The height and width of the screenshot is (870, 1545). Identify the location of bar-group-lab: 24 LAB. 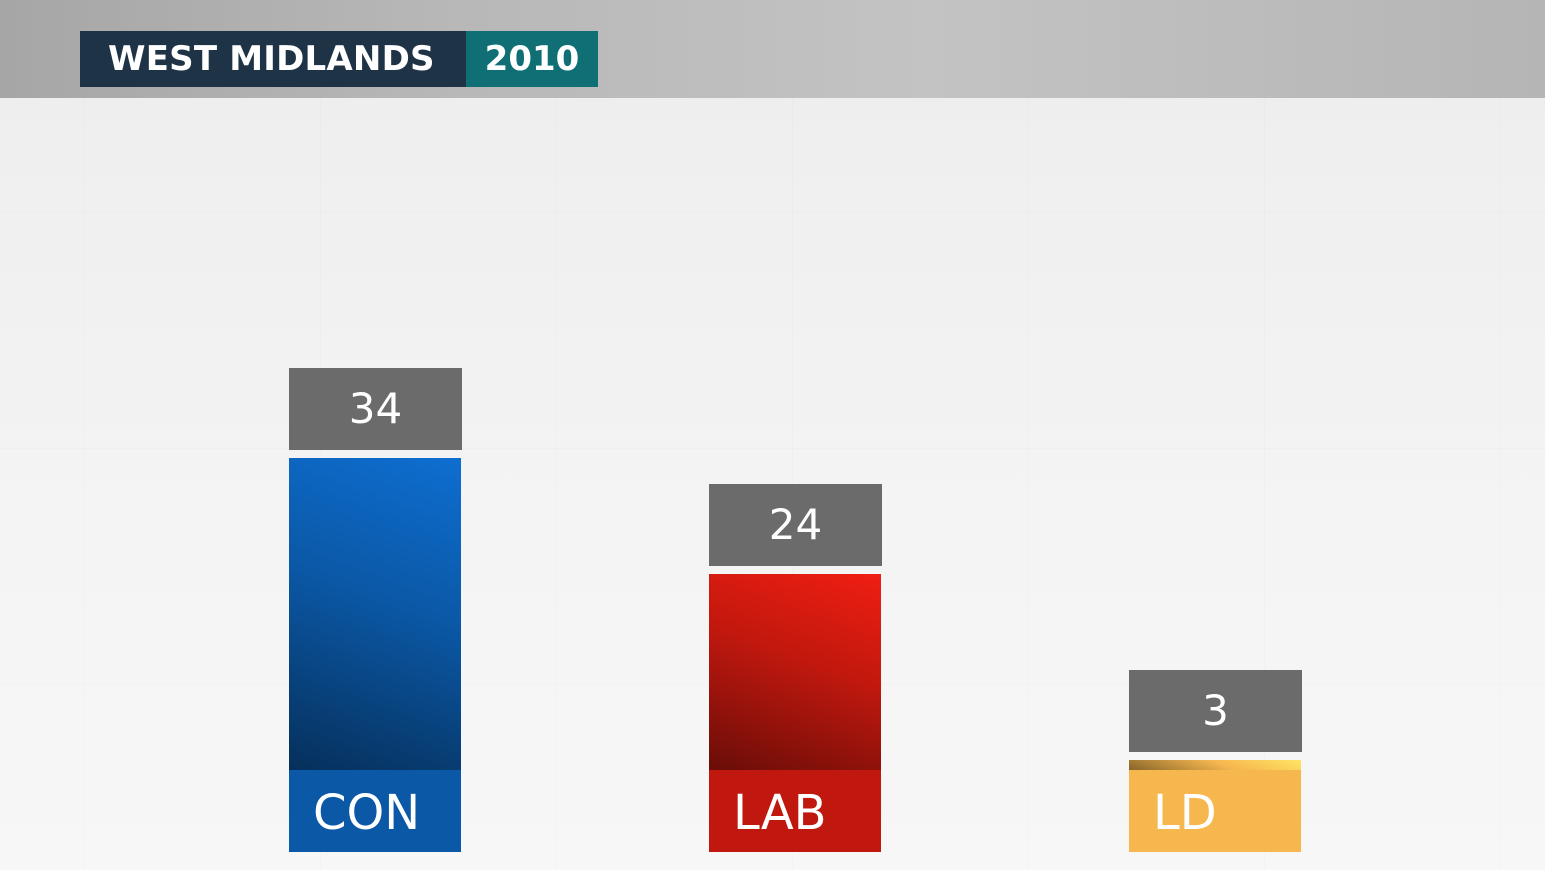
(795, 667).